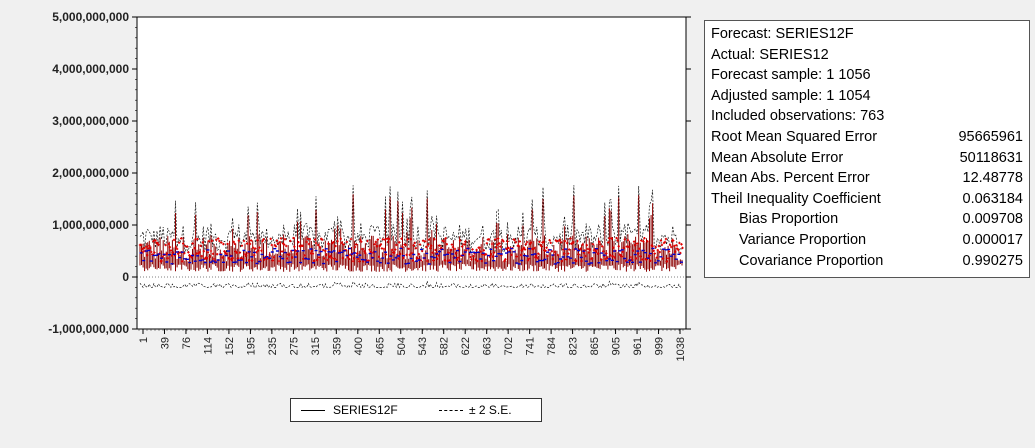 This screenshot has width=1035, height=448. I want to click on stat-value: 12.48778, so click(992, 178).